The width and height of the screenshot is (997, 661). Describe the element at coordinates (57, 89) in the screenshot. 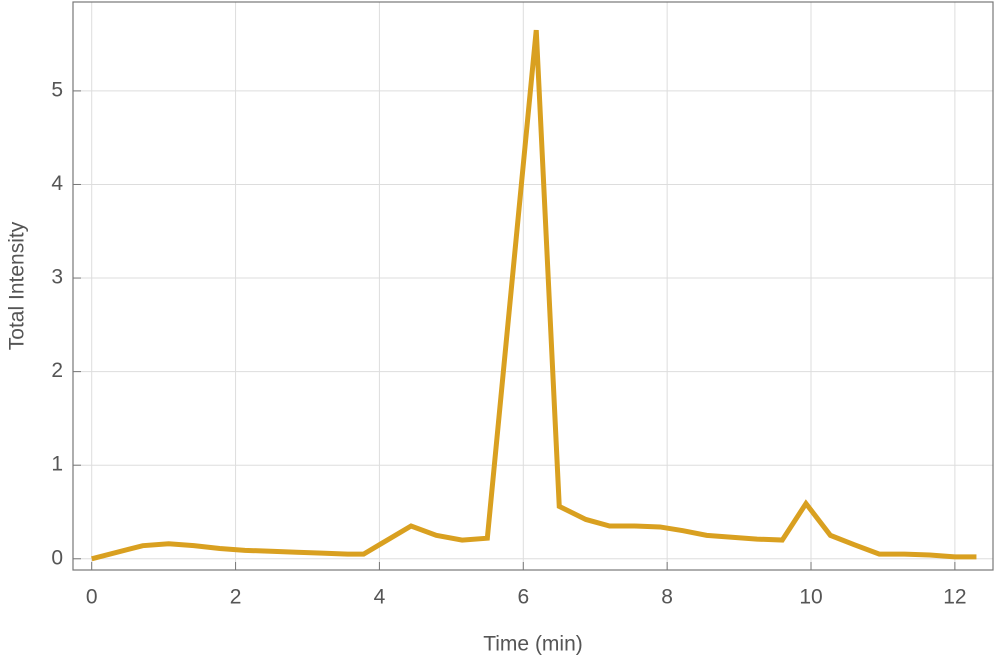

I see `y-tick-label: 5` at that location.